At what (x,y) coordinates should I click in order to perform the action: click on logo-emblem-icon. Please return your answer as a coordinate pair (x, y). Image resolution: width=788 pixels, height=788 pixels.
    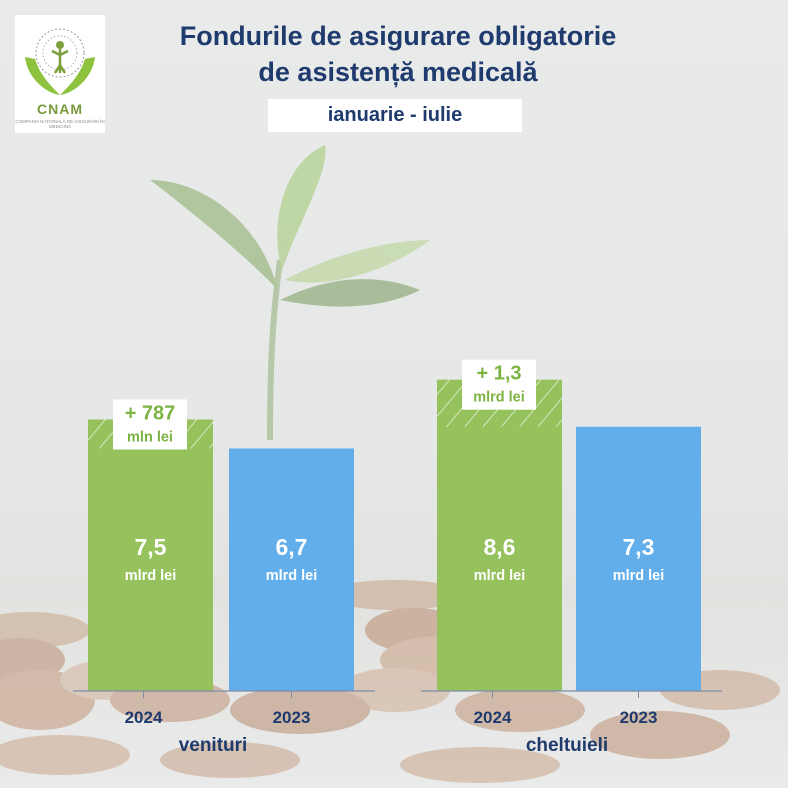
    Looking at the image, I should click on (60, 61).